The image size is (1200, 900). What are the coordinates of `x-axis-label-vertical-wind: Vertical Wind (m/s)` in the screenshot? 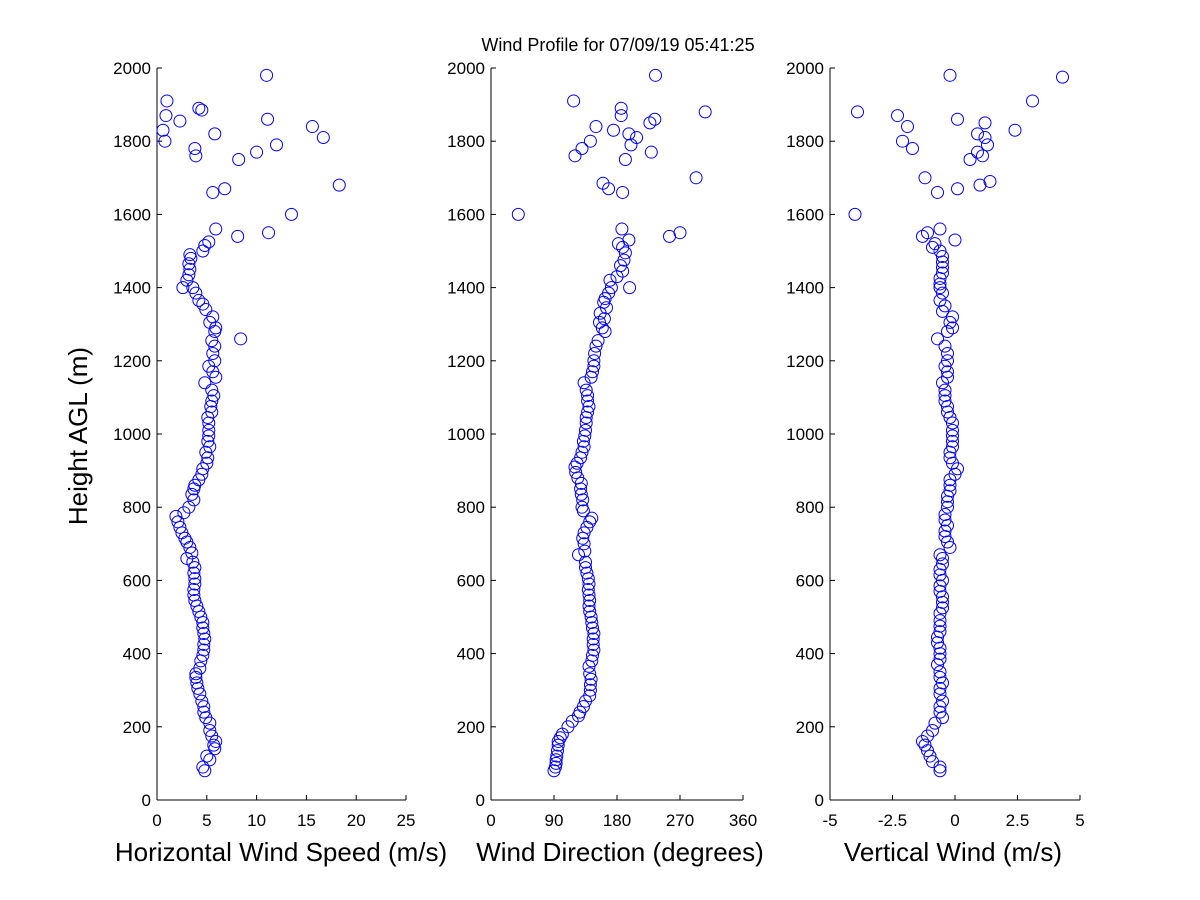 It's located at (953, 852).